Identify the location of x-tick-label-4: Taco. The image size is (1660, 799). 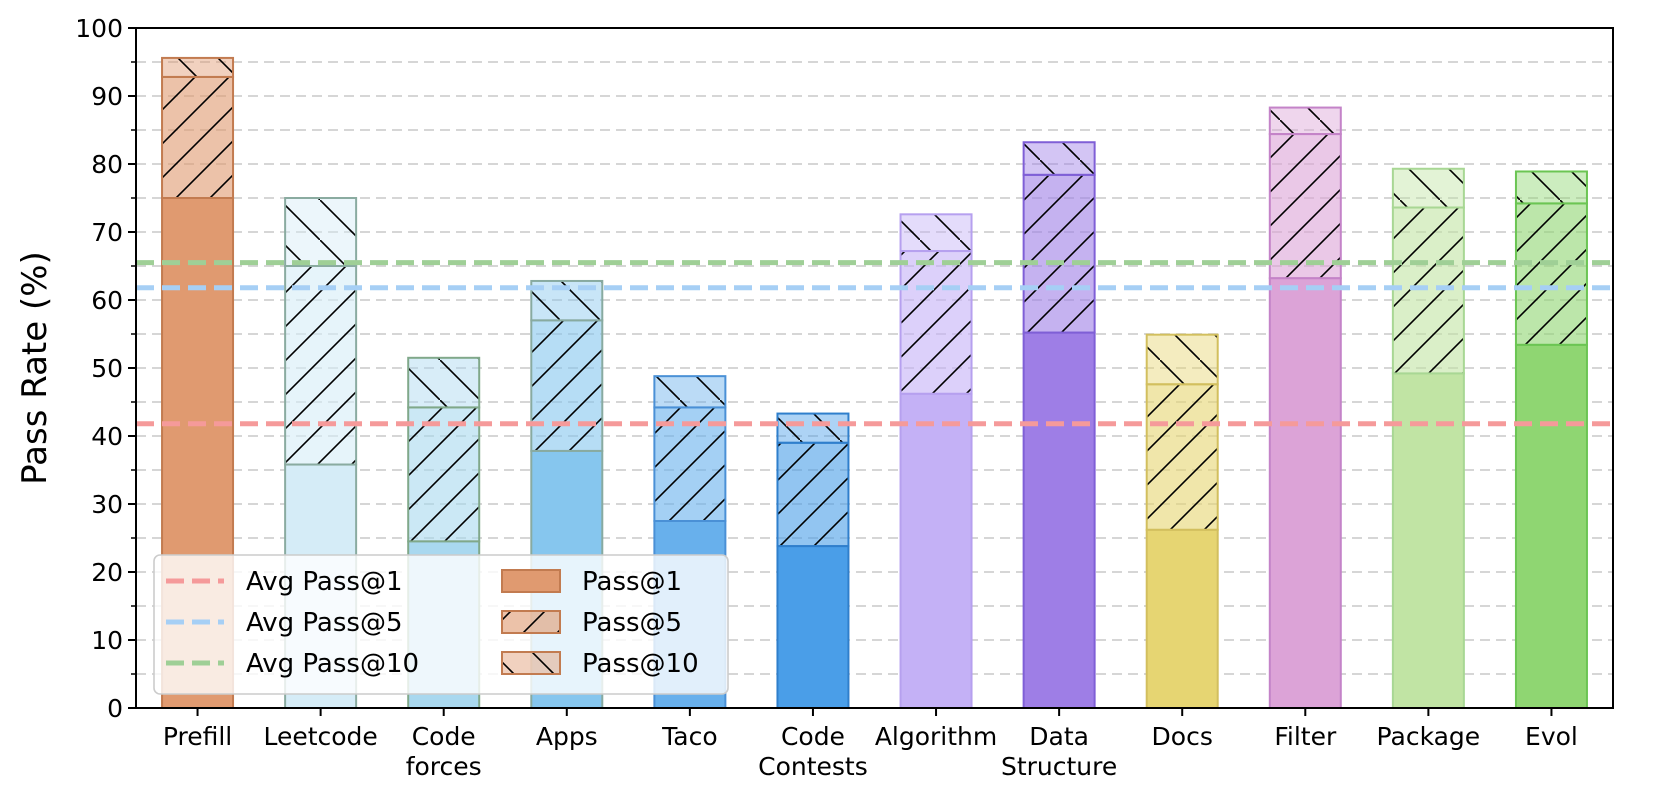
(689, 736).